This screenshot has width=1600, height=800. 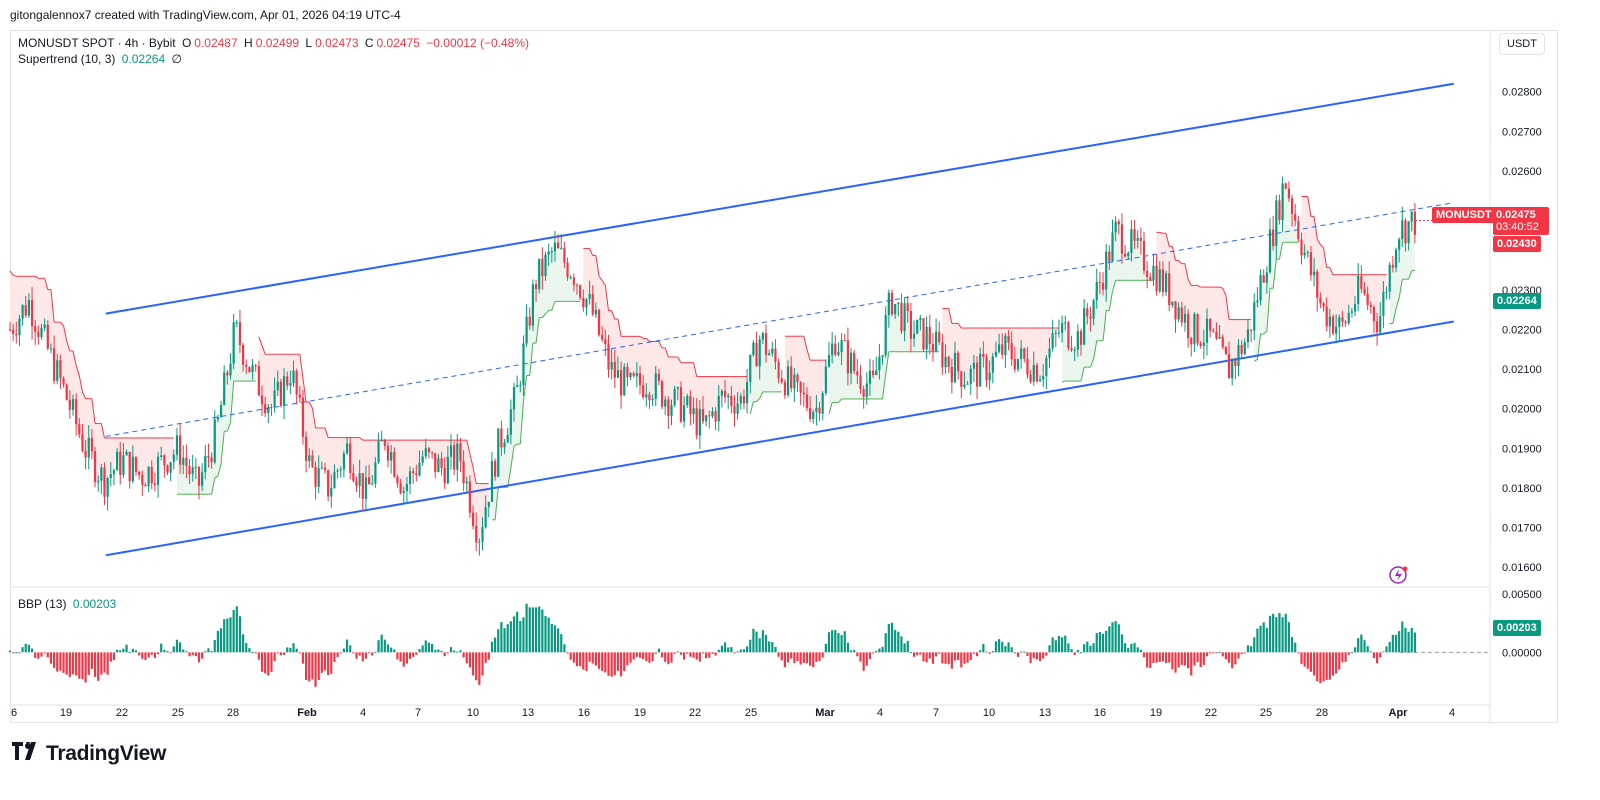 What do you see at coordinates (101, 59) in the screenshot?
I see `supertrend-legend: Supertrend (10, 3) 0.02264 ∅` at bounding box center [101, 59].